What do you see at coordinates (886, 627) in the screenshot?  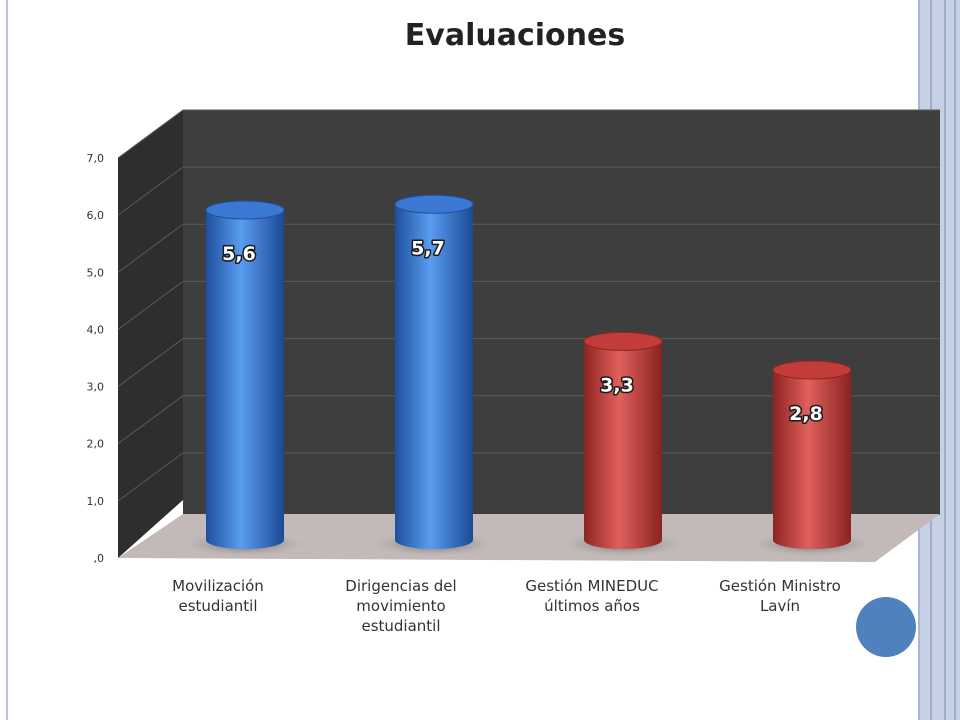 I see `decorative-circle` at bounding box center [886, 627].